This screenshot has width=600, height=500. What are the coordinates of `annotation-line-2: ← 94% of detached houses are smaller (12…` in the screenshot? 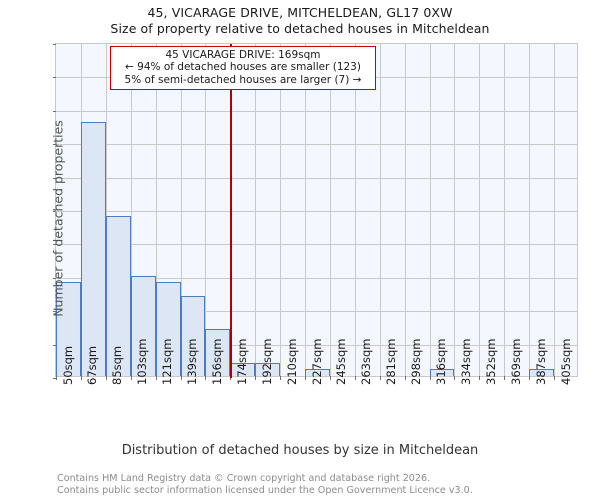 It's located at (243, 67).